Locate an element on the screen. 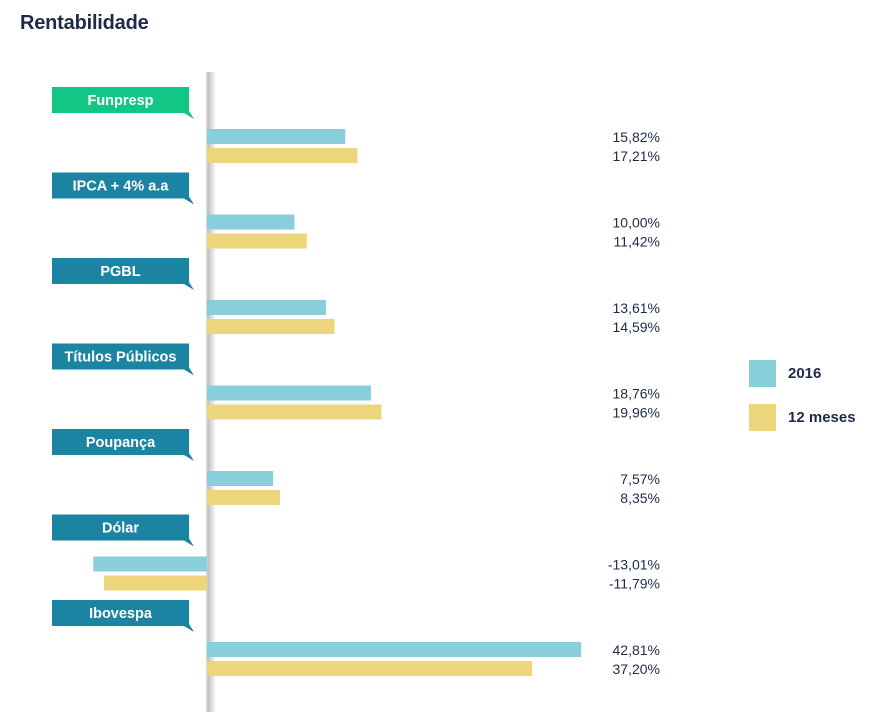  bar-ipca-4-a-a-12-meses is located at coordinates (257, 241).